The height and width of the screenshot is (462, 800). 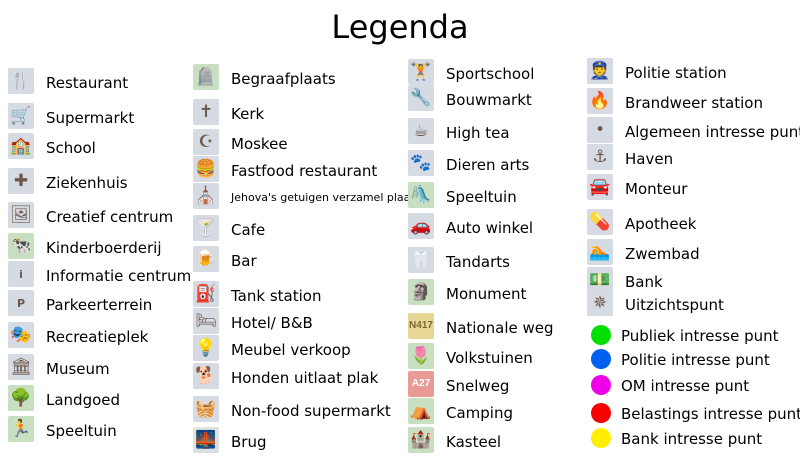 What do you see at coordinates (479, 413) in the screenshot?
I see `legend-label: Camping` at bounding box center [479, 413].